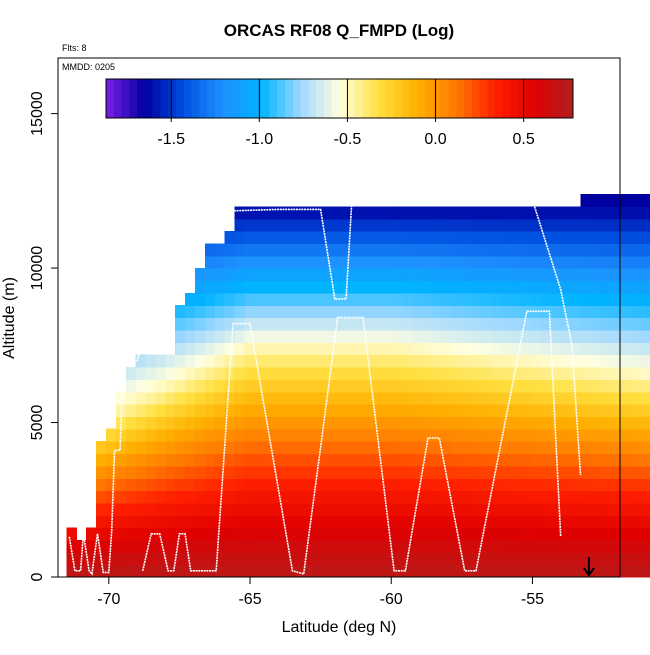 This screenshot has height=655, width=650. What do you see at coordinates (249, 599) in the screenshot?
I see `x-tick-label: -65` at bounding box center [249, 599].